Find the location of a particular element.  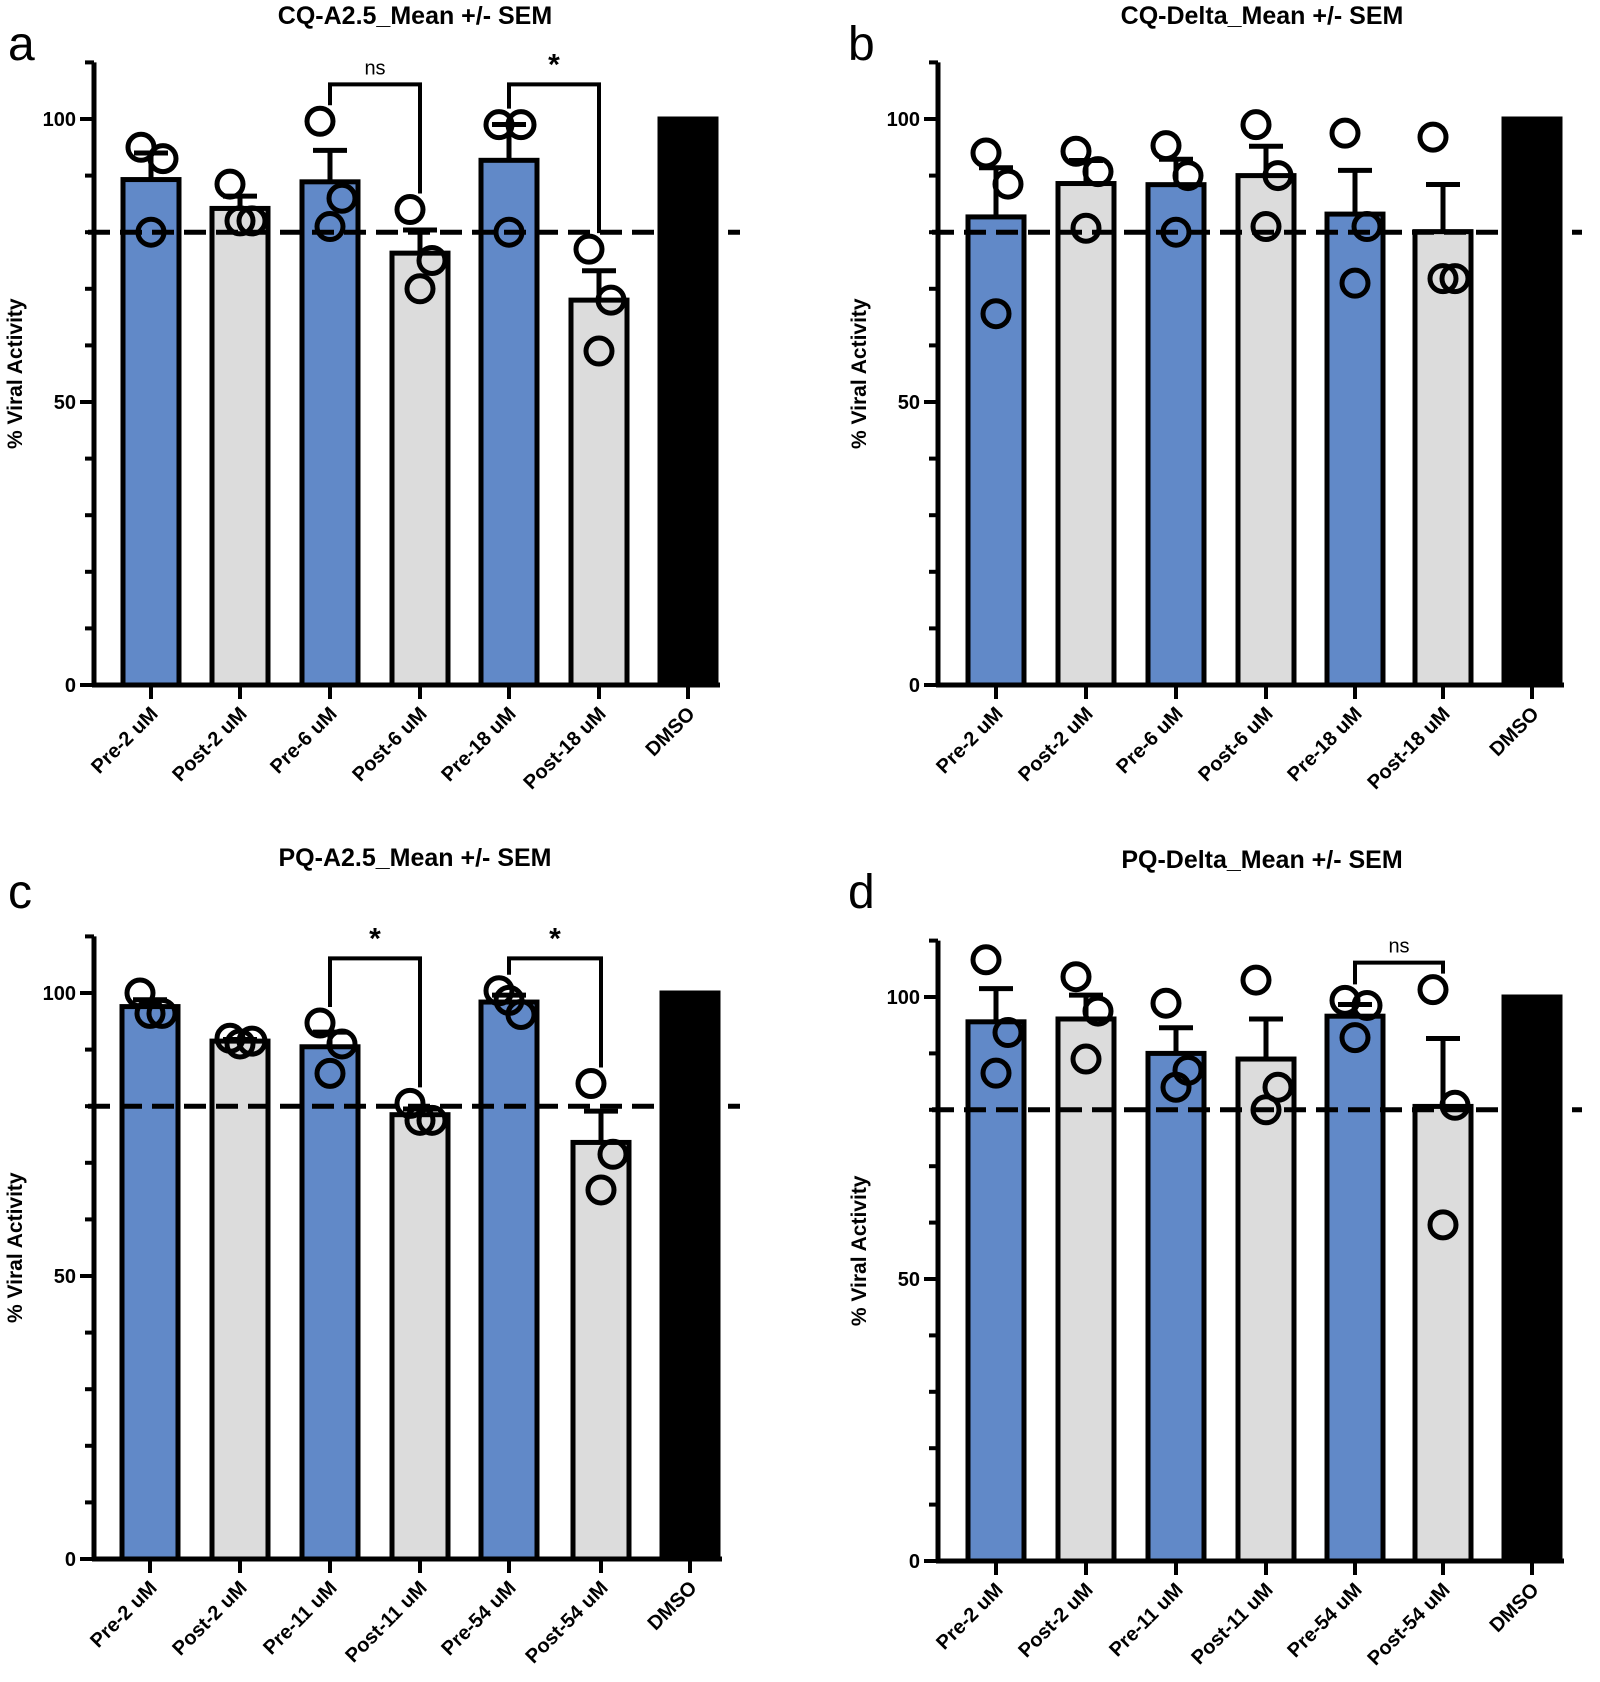

x-tick-label: Post-6 uM is located at coordinates (1235, 744).